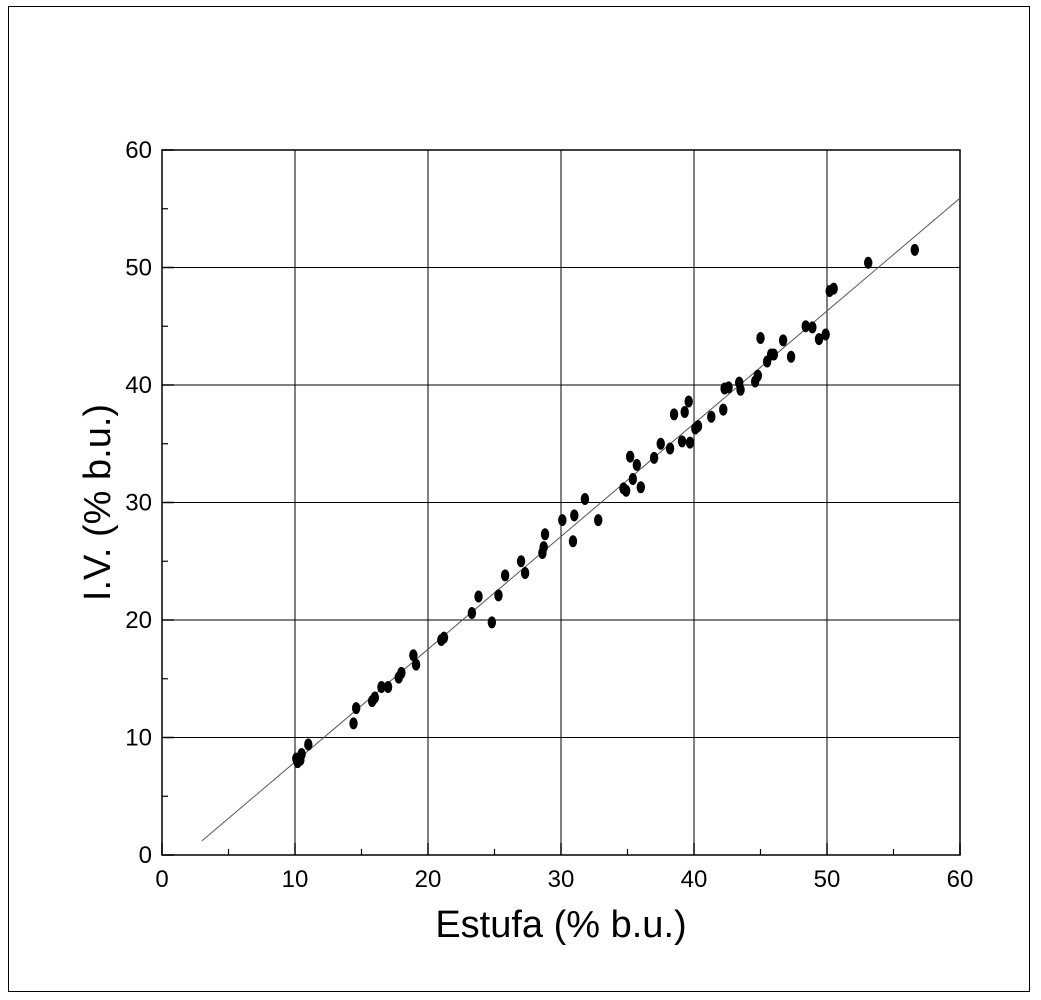  What do you see at coordinates (145, 855) in the screenshot?
I see `y-tick-label: 0` at bounding box center [145, 855].